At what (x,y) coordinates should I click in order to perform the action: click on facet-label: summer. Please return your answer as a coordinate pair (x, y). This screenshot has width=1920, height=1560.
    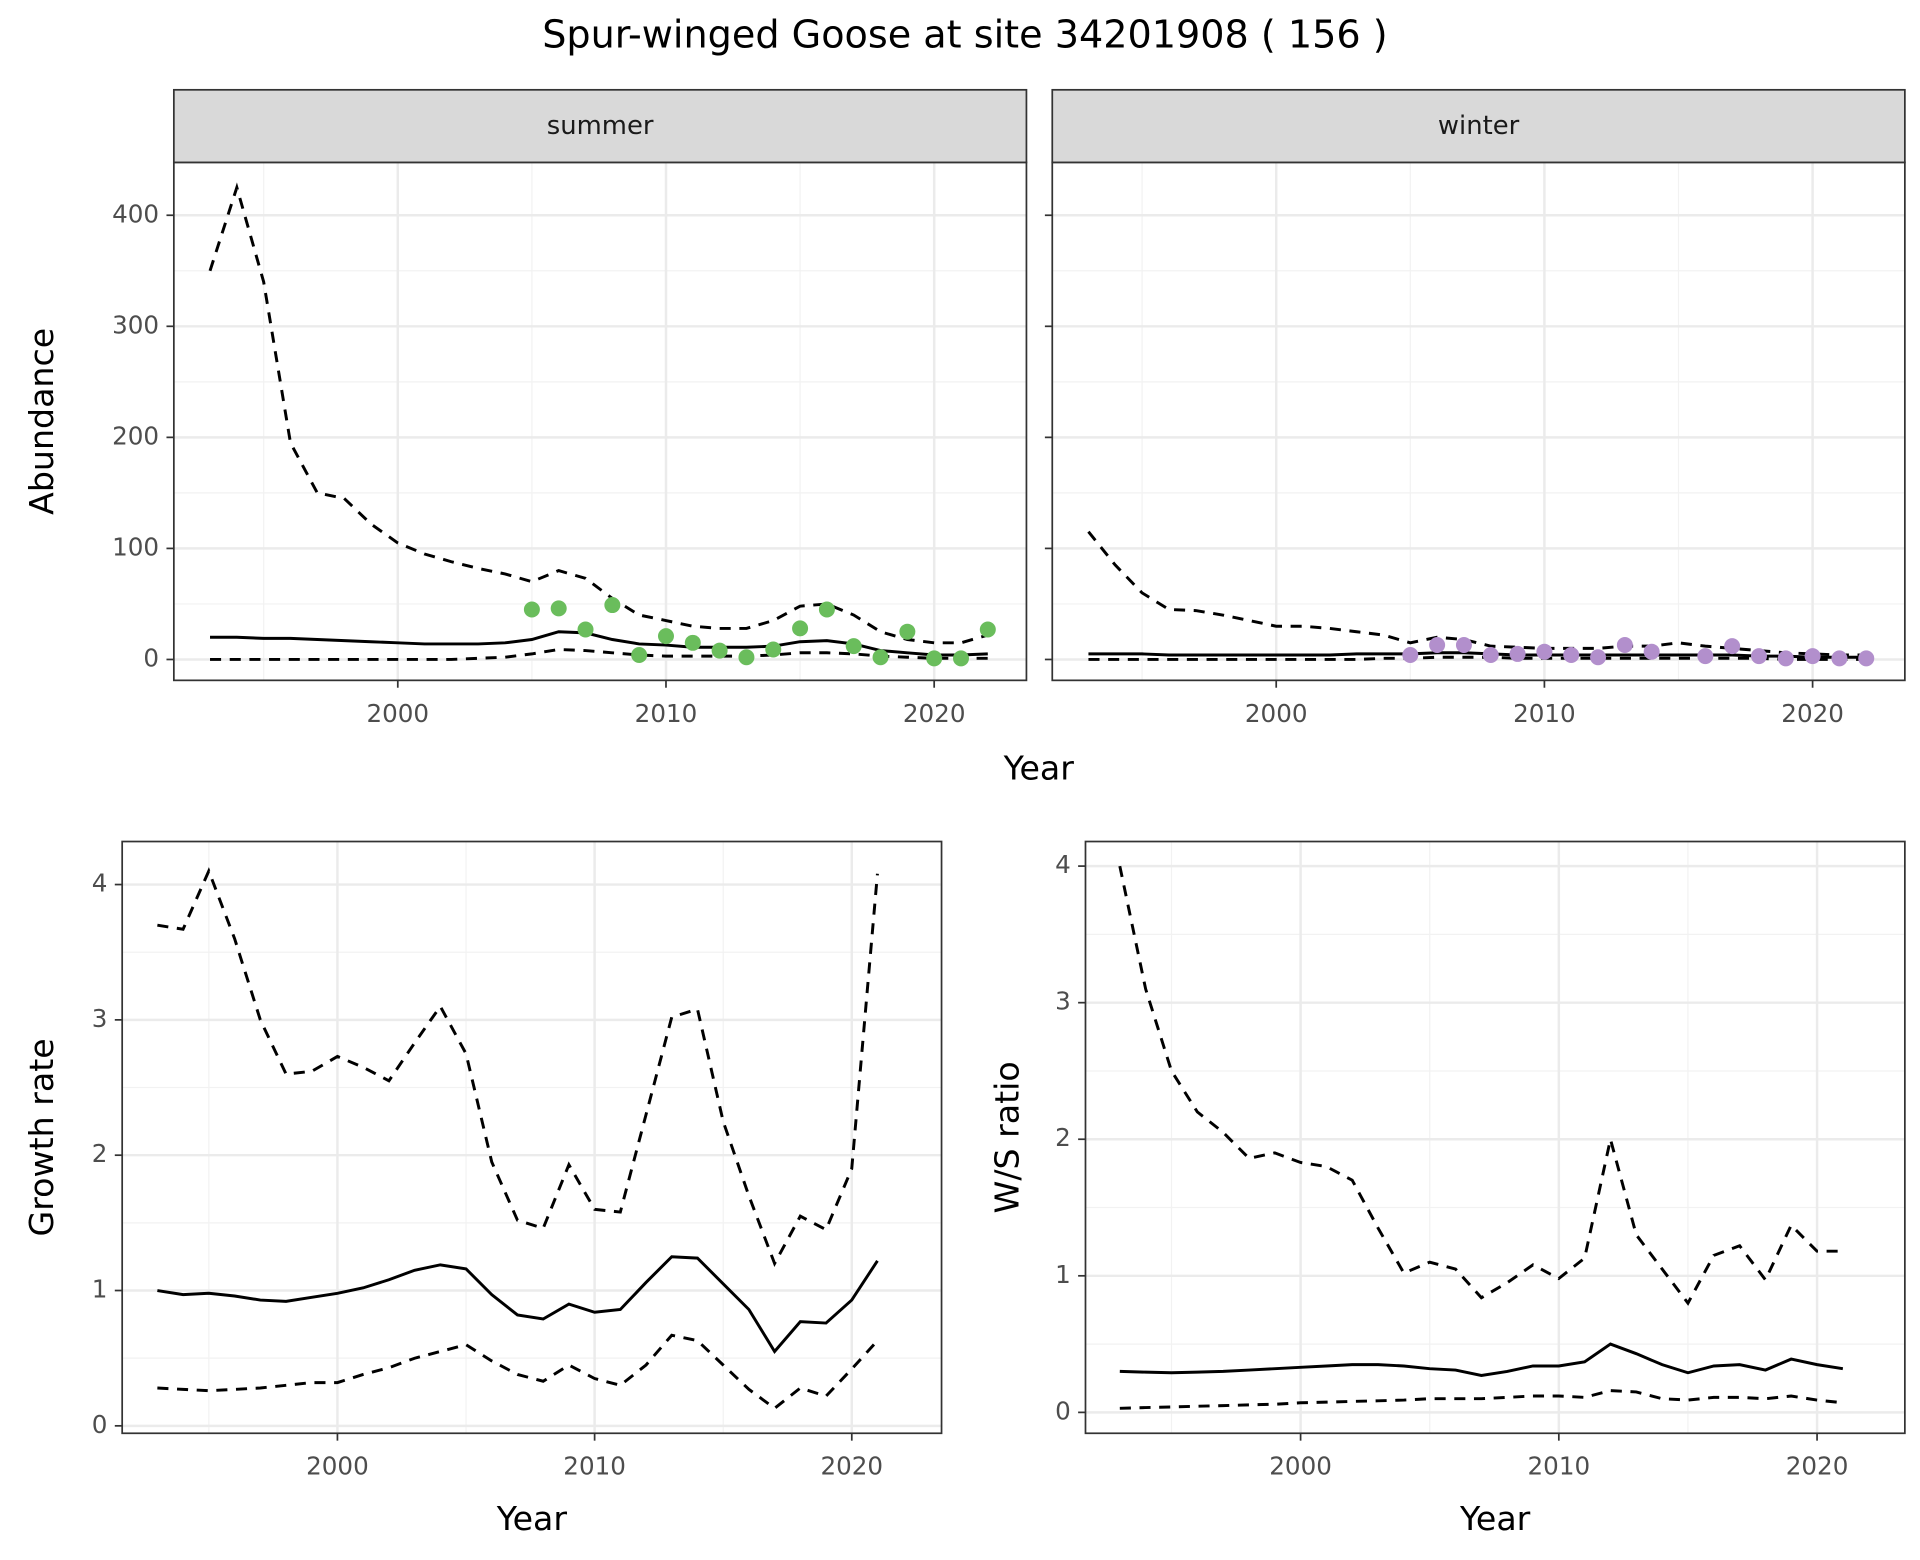
    Looking at the image, I should click on (600, 126).